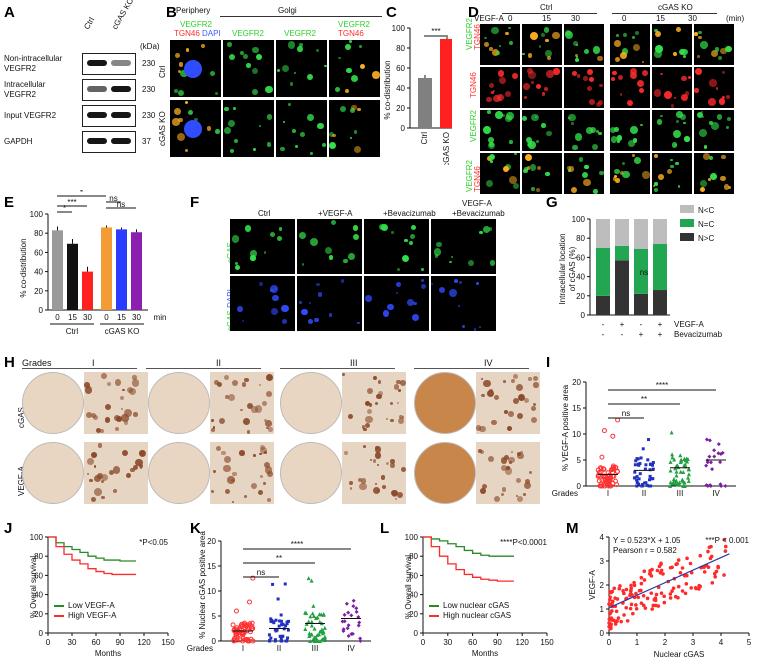 This screenshot has width=759, height=668. What do you see at coordinates (72, 331) in the screenshot?
I see `e-group-label: Ctrl` at bounding box center [72, 331].